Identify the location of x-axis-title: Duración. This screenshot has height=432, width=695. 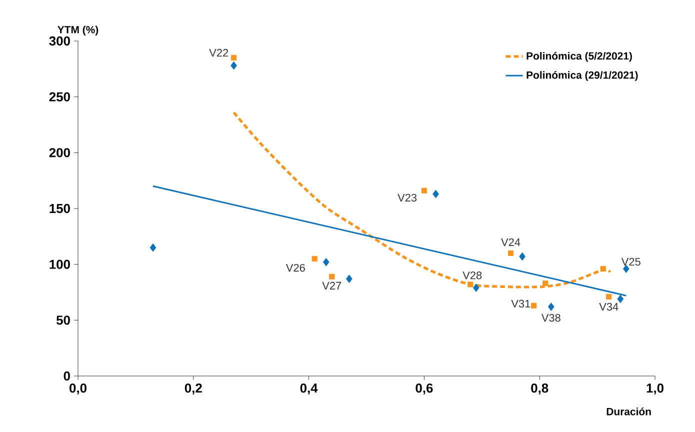
(628, 412).